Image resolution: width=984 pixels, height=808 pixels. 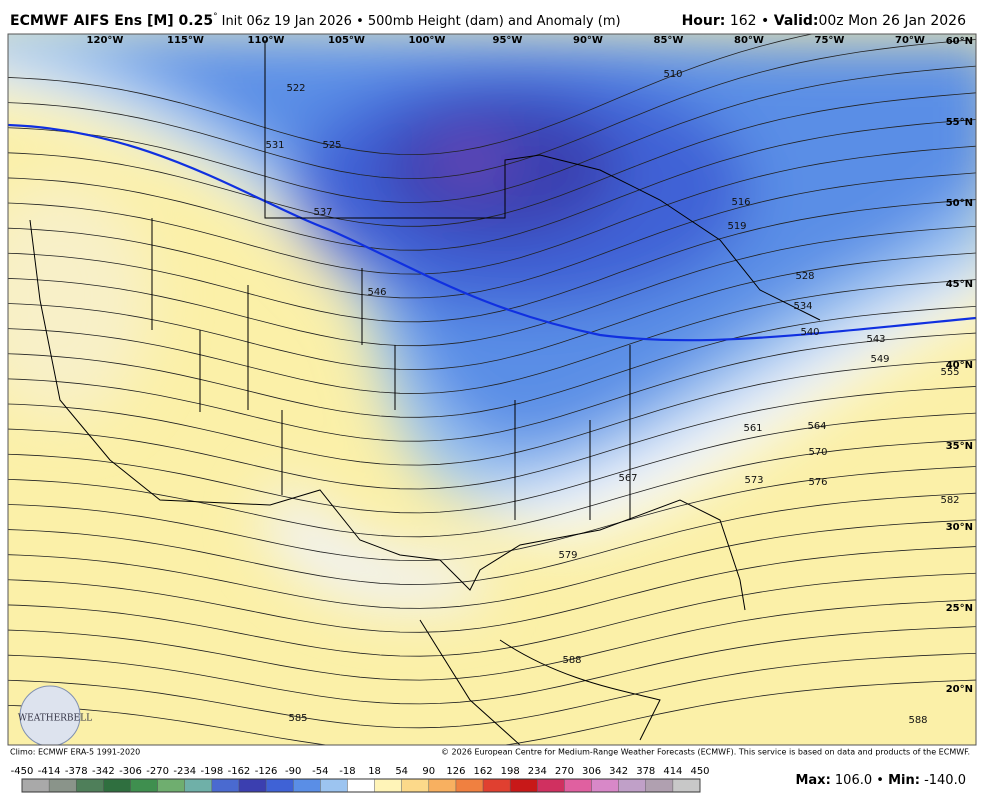 I want to click on colorbar-tick-label: 378, so click(x=645, y=771).